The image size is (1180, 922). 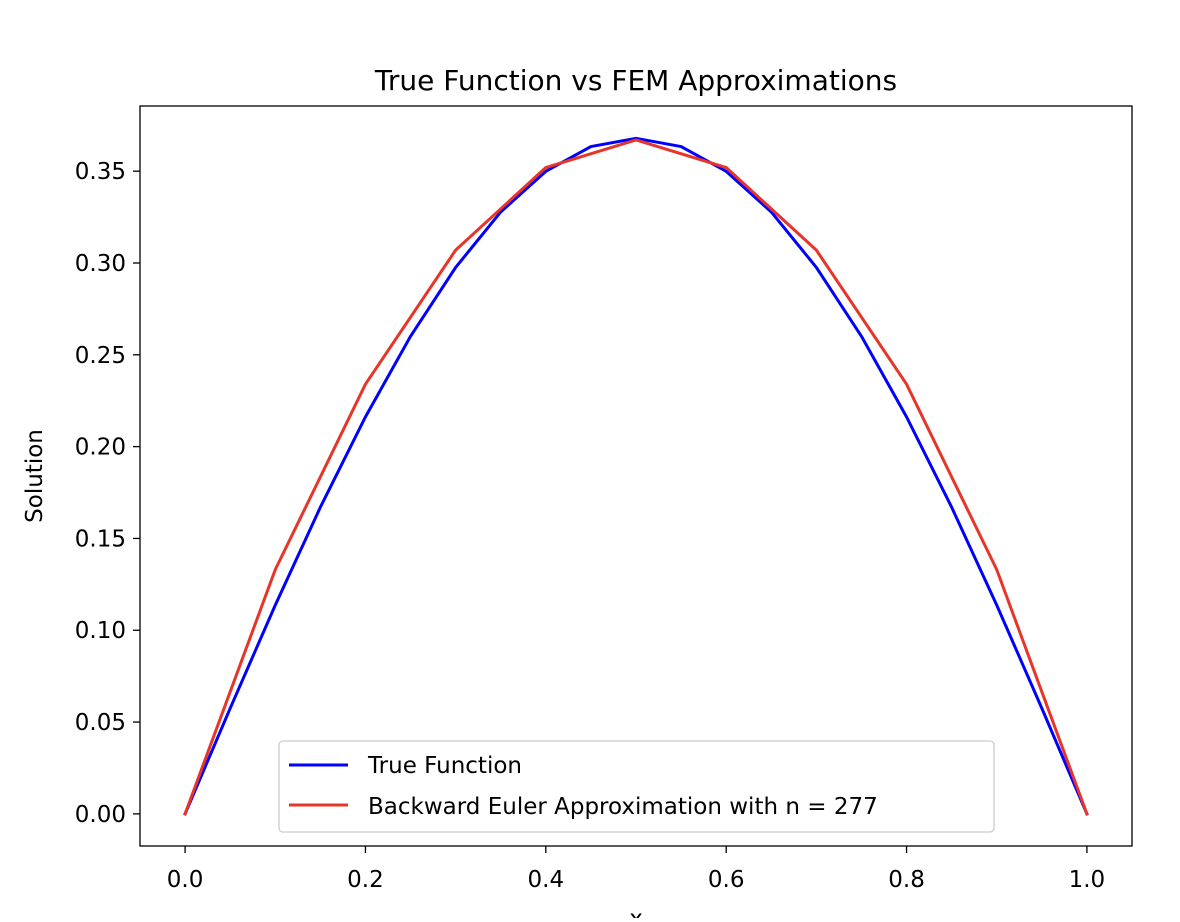 What do you see at coordinates (100, 723) in the screenshot?
I see `y-tick-label: 0.05` at bounding box center [100, 723].